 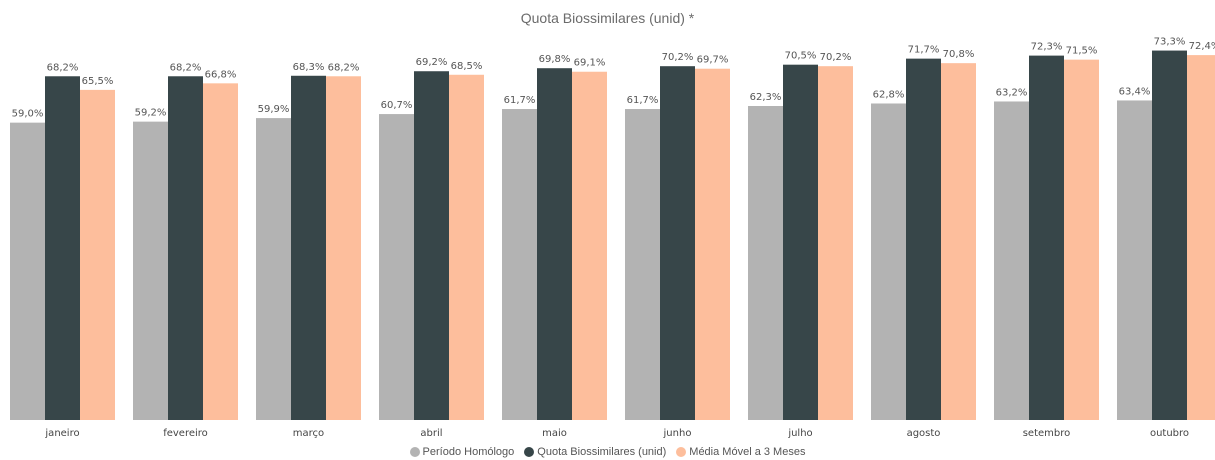 What do you see at coordinates (958, 241) in the screenshot?
I see `bar-media-movel-a-3-meses-agosto` at bounding box center [958, 241].